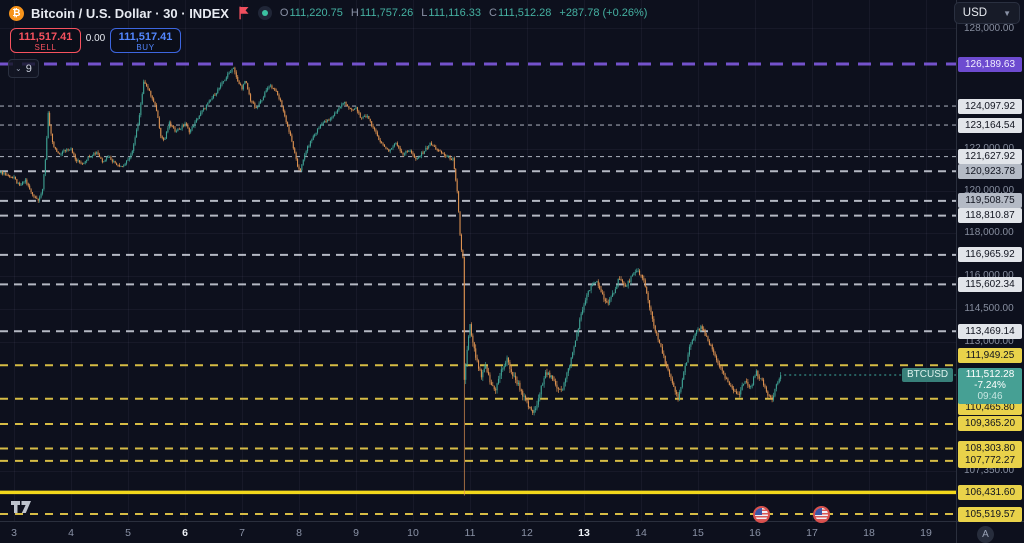 The image size is (1024, 543). Describe the element at coordinates (130, 13) in the screenshot. I see `symbol-title: Bitcoin / U.S. Dollar · 30 · INDEX` at that location.